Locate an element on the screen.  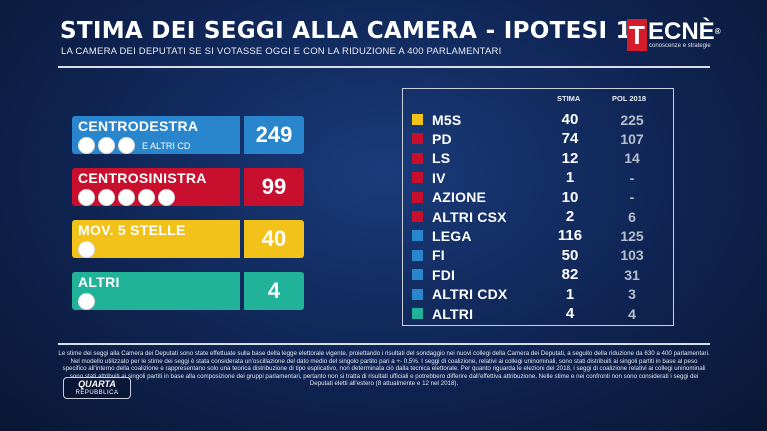
party-name: FDI is located at coordinates (444, 274).